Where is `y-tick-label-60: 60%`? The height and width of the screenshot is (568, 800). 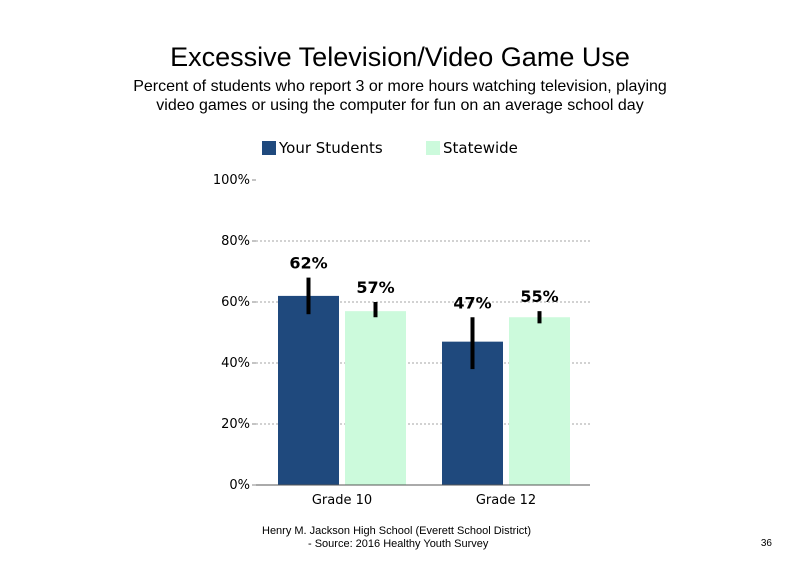
y-tick-label-60: 60% is located at coordinates (235, 302).